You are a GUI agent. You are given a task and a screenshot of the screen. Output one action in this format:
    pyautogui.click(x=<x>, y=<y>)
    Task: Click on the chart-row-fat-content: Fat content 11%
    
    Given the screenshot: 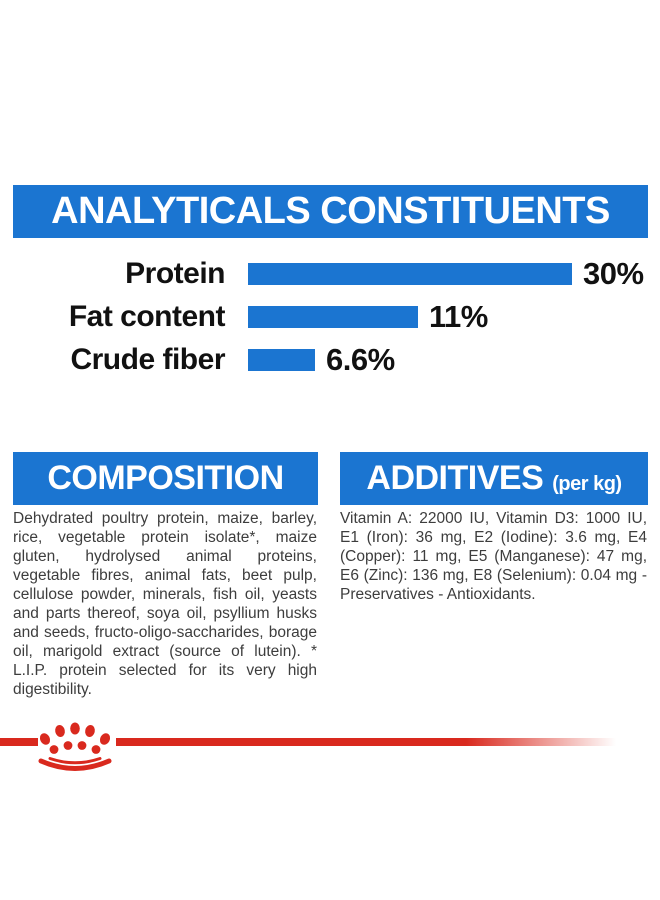 What is the action you would take?
    pyautogui.click(x=330, y=316)
    